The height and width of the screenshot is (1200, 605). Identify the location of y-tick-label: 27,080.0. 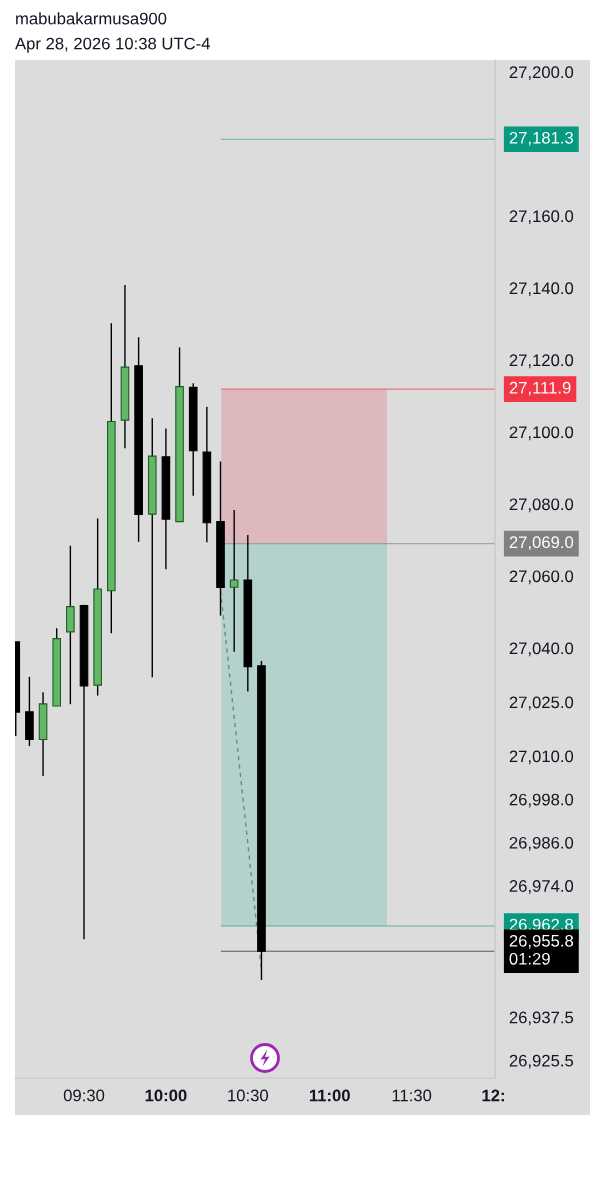
(541, 505).